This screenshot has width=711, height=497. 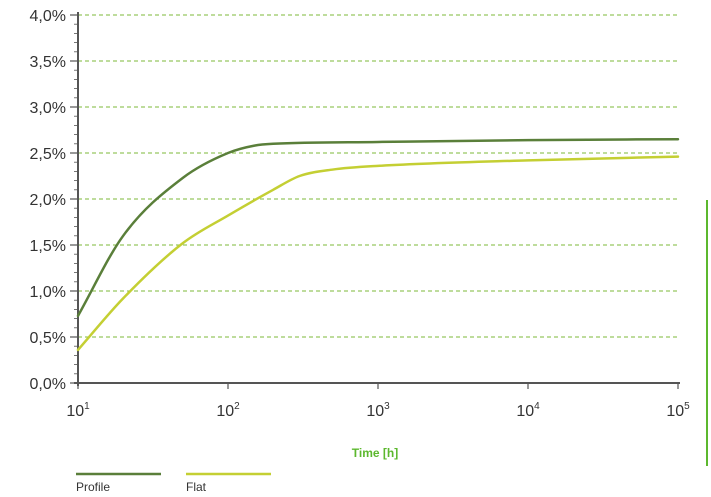 I want to click on legend: Profile Flat, so click(x=173, y=483).